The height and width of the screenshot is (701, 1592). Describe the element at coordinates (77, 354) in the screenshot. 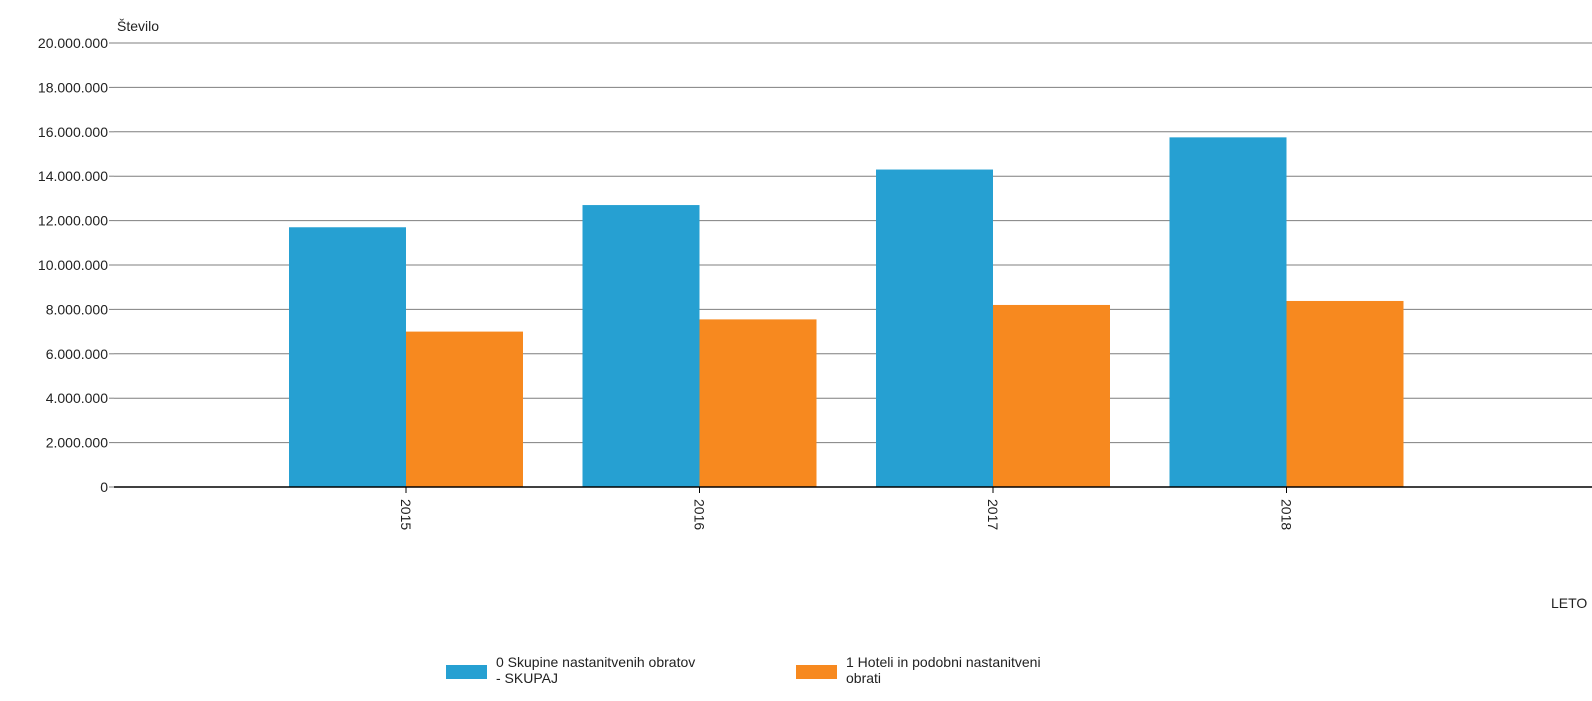

I see `y-tick-label: 6.000.000` at that location.